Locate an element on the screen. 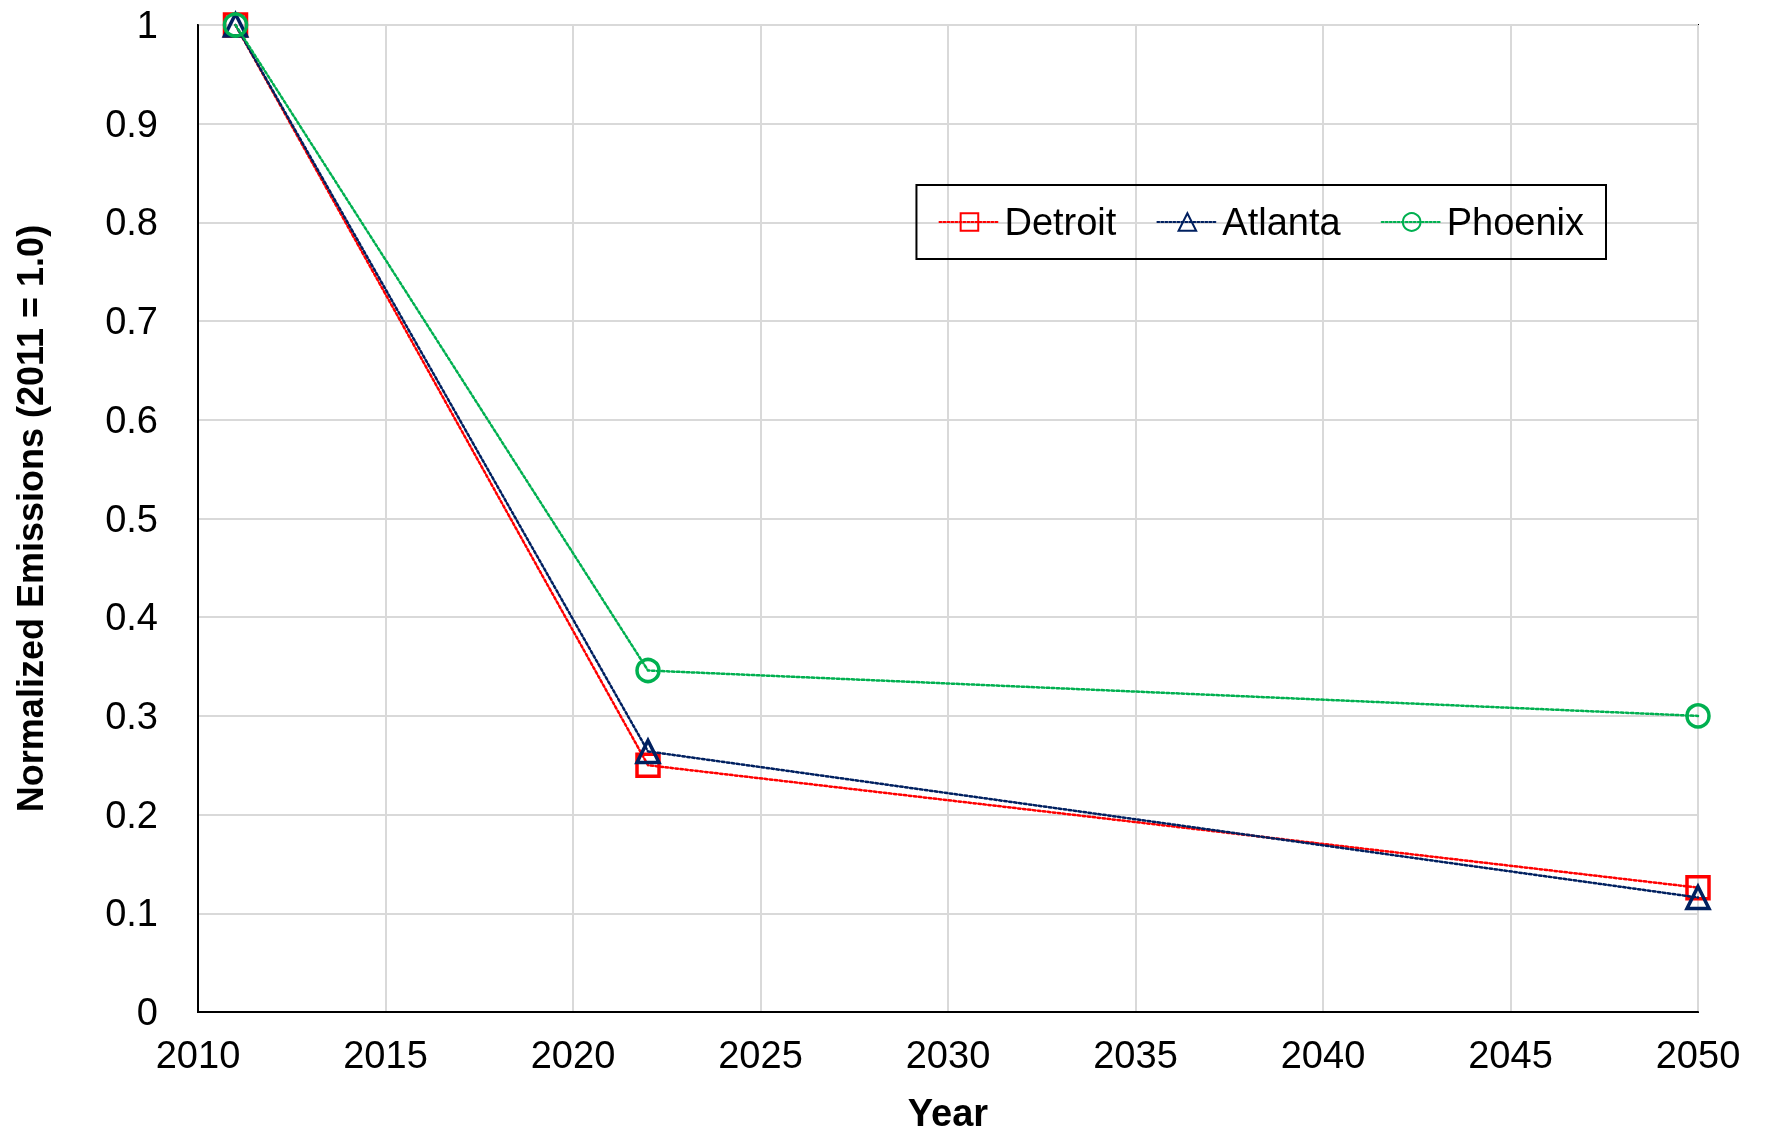 The width and height of the screenshot is (1773, 1145). y-tick-label: 0.8 is located at coordinates (131, 222).